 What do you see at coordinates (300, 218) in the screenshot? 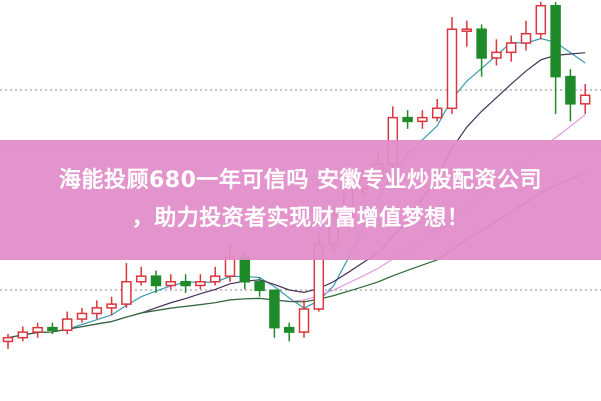
I see `banner-title-line-2: ，助力投资者实现财富增值梦想！` at bounding box center [300, 218].